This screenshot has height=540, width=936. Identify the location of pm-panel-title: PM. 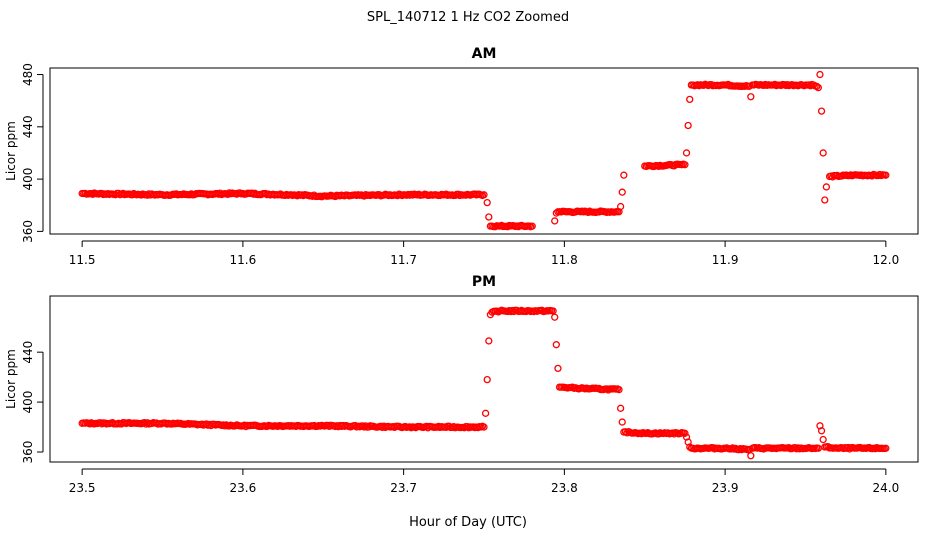
(484, 282).